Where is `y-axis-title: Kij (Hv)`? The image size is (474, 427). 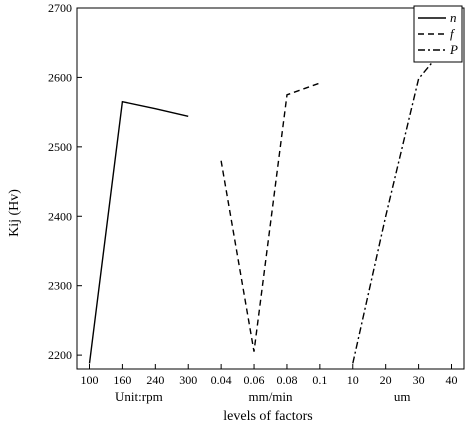
y-axis-title: Kij (Hv) is located at coordinates (14, 213).